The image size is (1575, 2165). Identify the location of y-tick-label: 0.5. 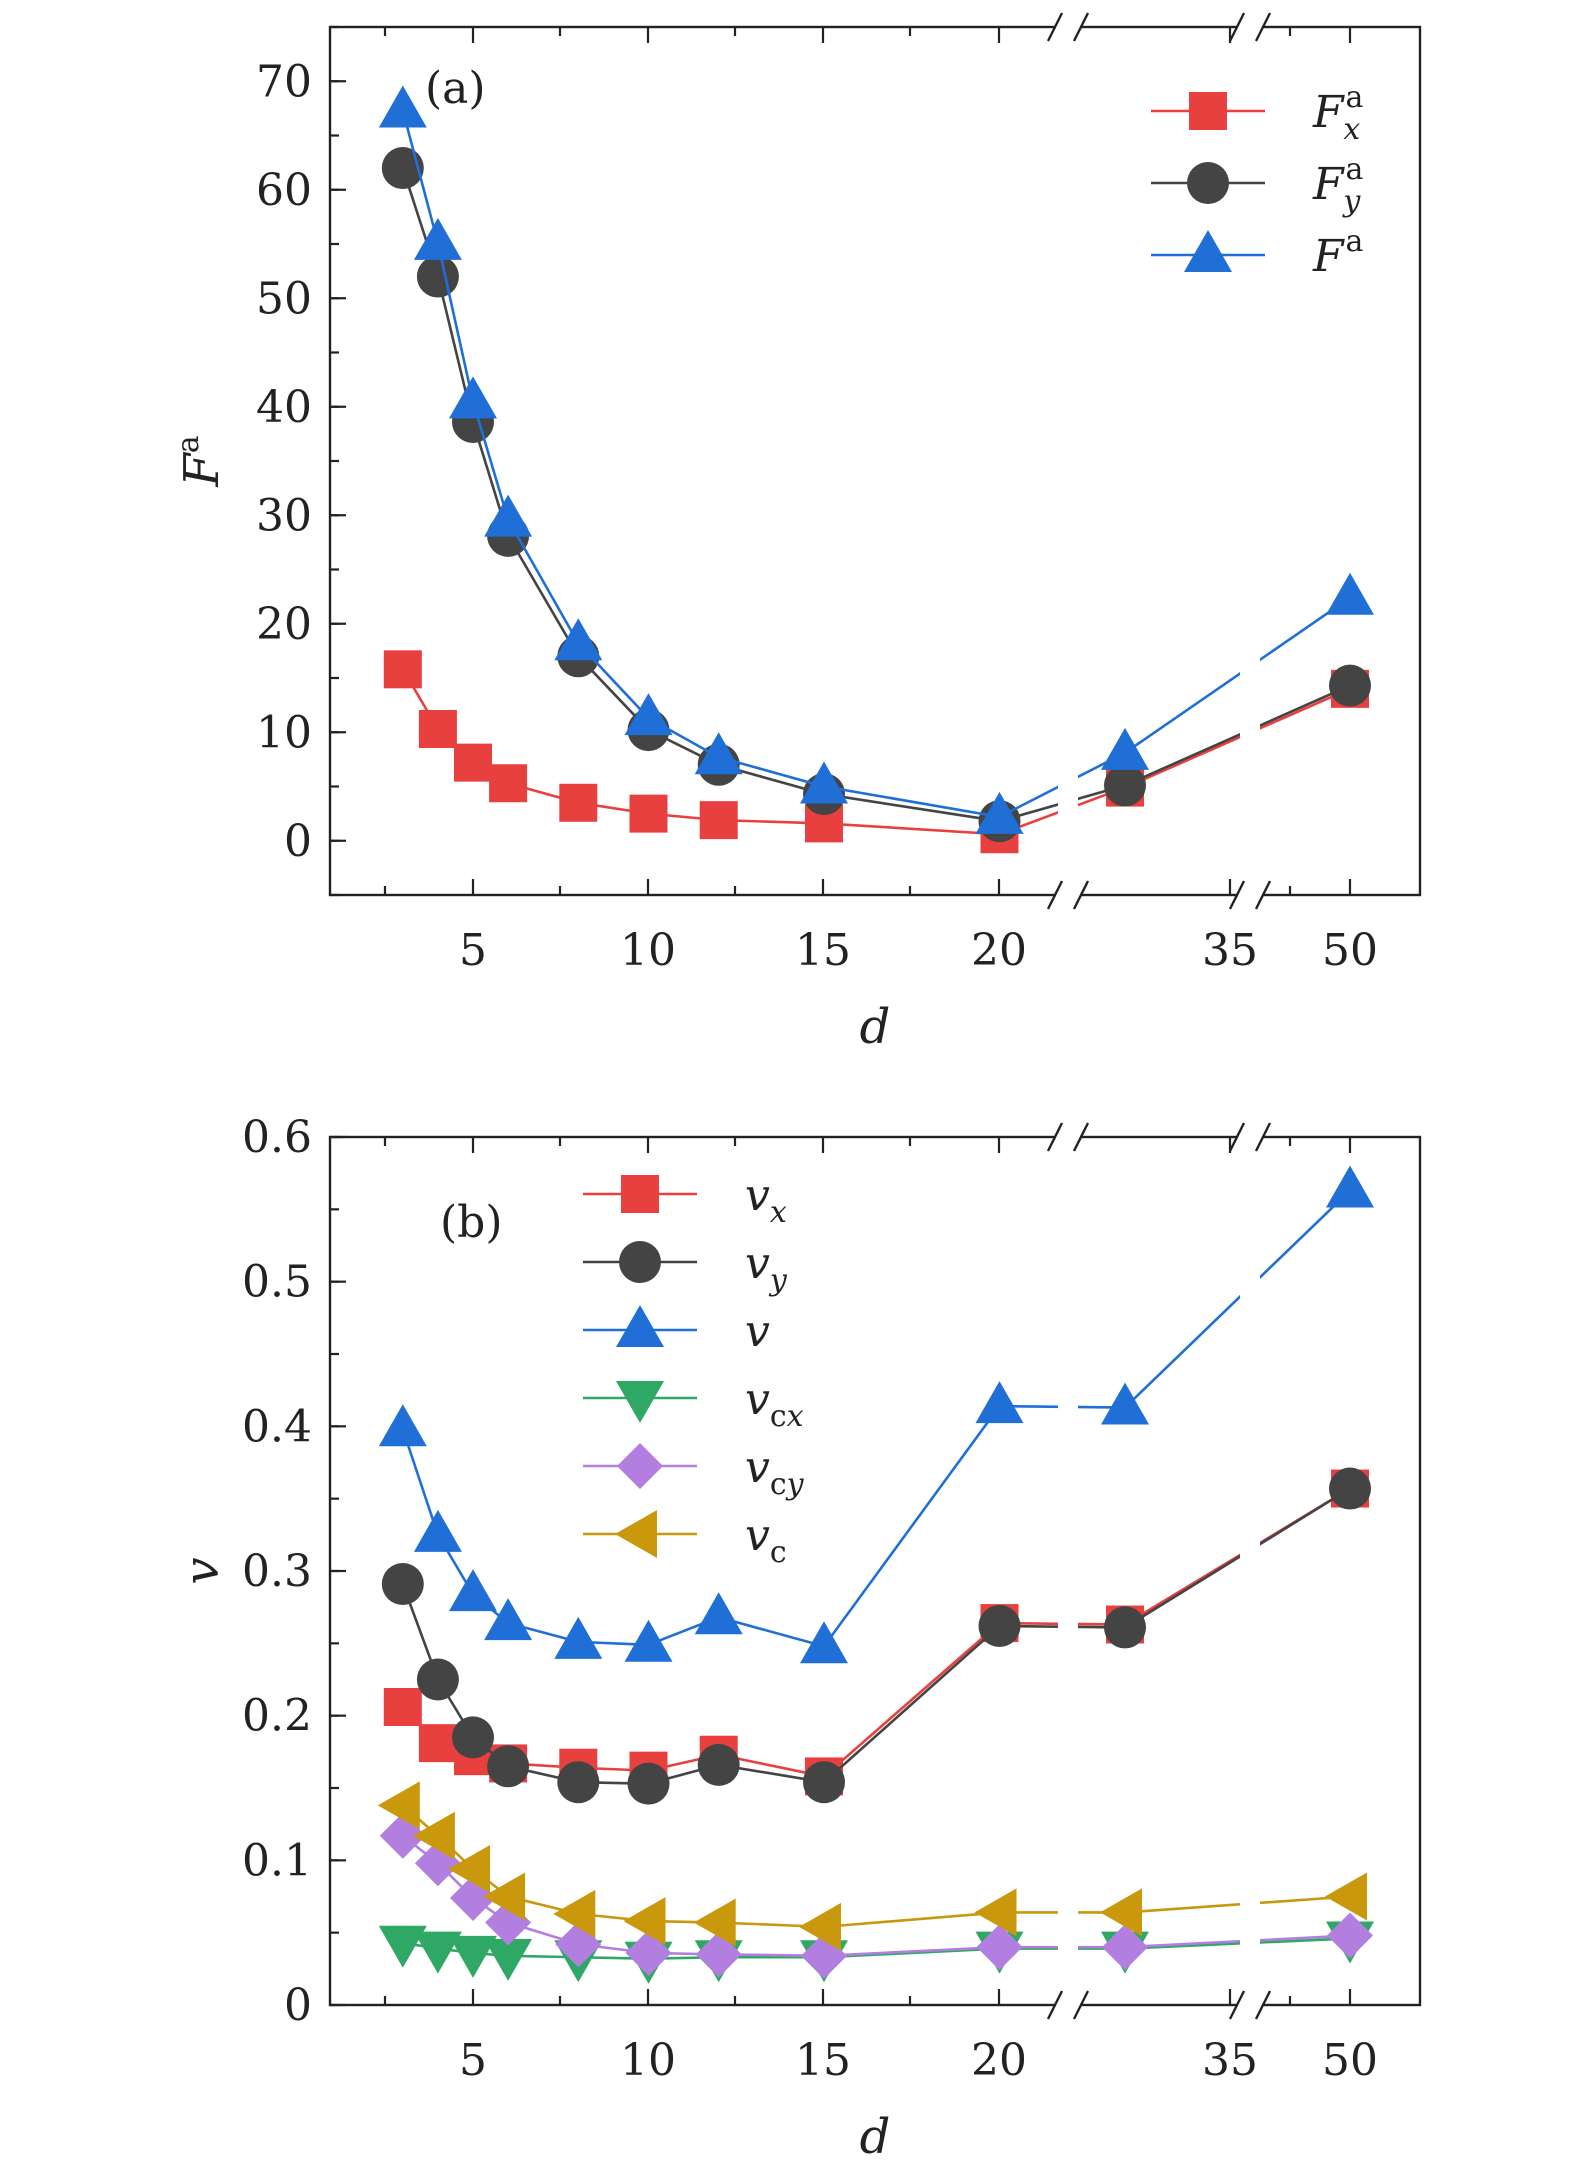
(277, 1282).